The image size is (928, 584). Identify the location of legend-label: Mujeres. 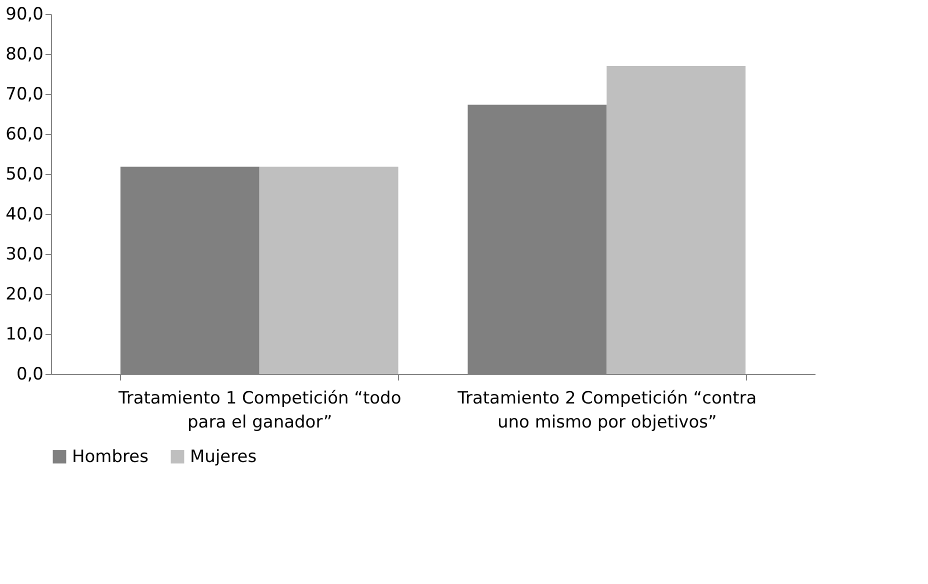
(223, 456).